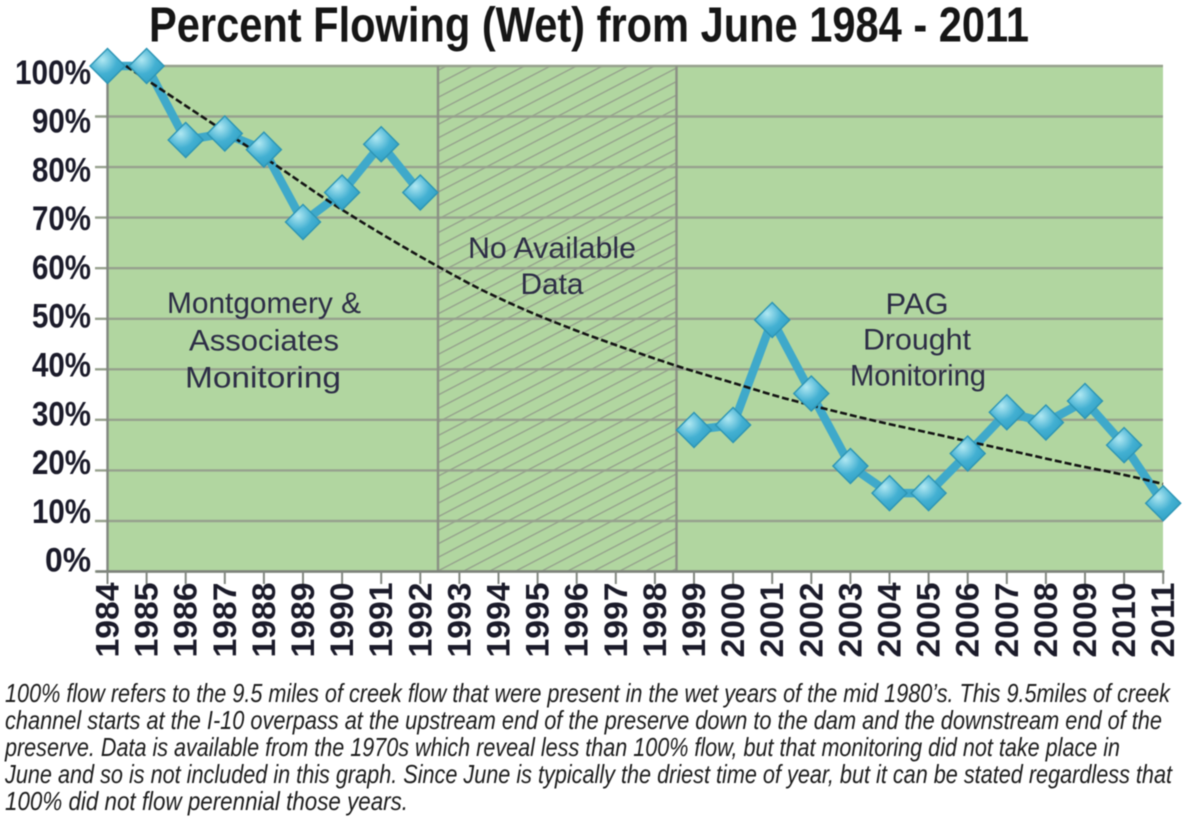  What do you see at coordinates (206, 801) in the screenshot?
I see `svg-text:100% did not flow perennial th: 100% did not flow perennial those years.` at bounding box center [206, 801].